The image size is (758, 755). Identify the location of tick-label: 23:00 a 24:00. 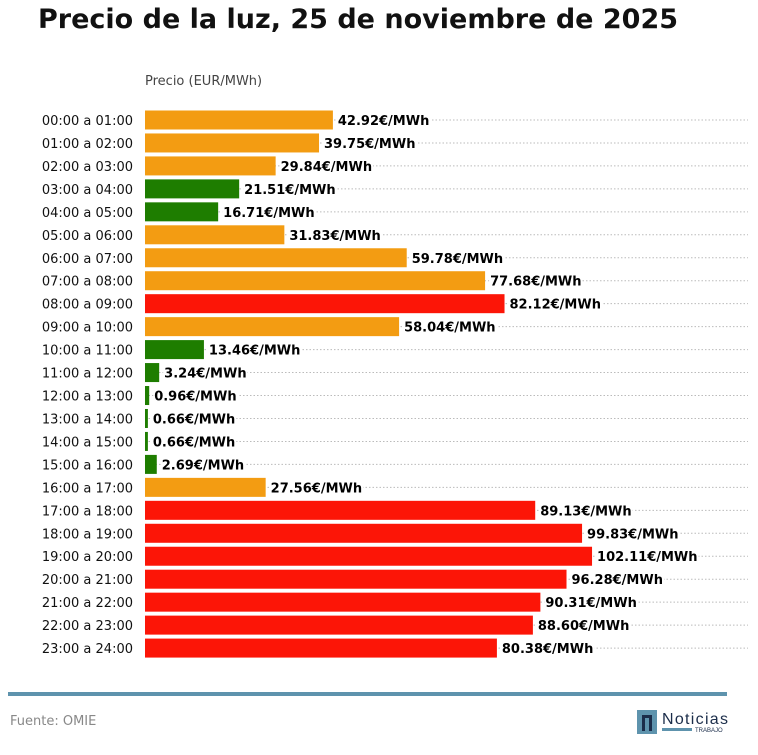
(87, 649).